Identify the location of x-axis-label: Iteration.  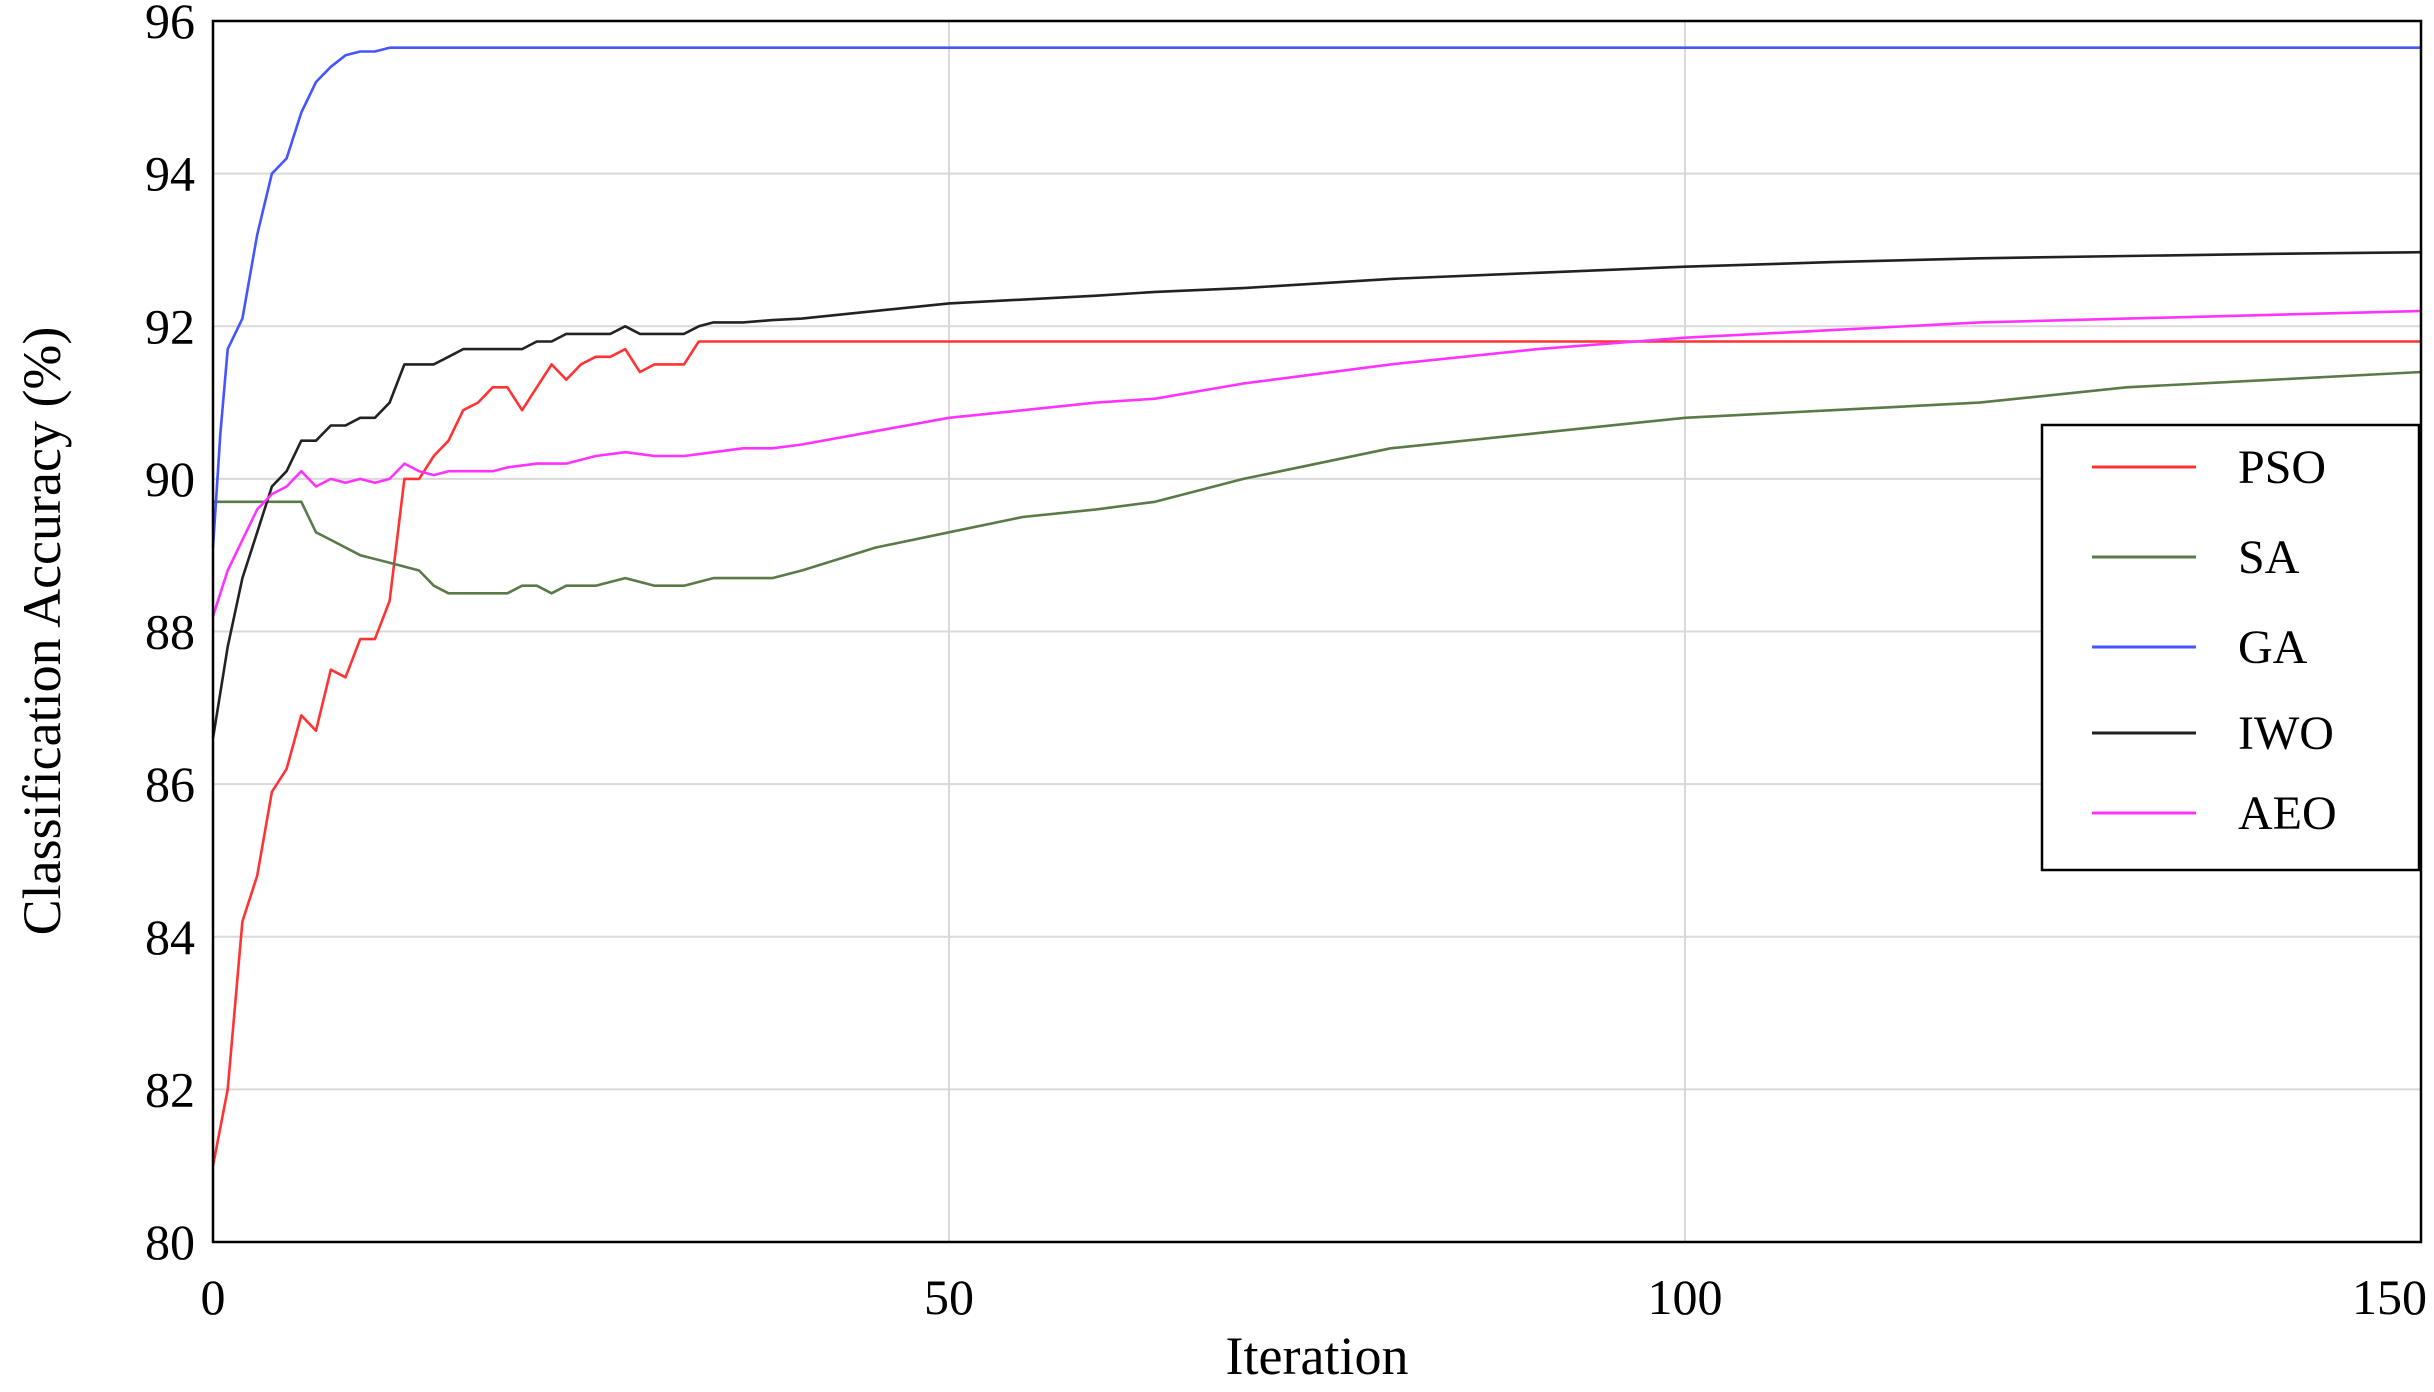
(1317, 1356).